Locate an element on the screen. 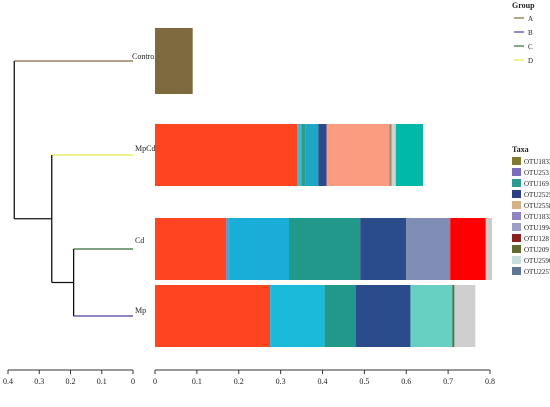 This screenshot has width=550, height=407. bar-axis-tick-label: 0.8 is located at coordinates (490, 381).